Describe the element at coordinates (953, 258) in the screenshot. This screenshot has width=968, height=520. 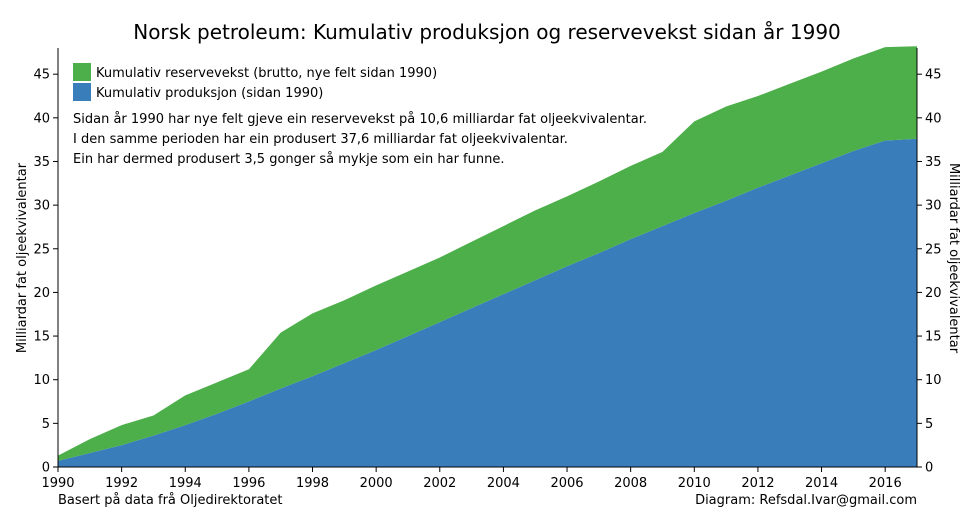
I see `y-axis-label-right: Milliardar fat oljeekvivalentar` at that location.